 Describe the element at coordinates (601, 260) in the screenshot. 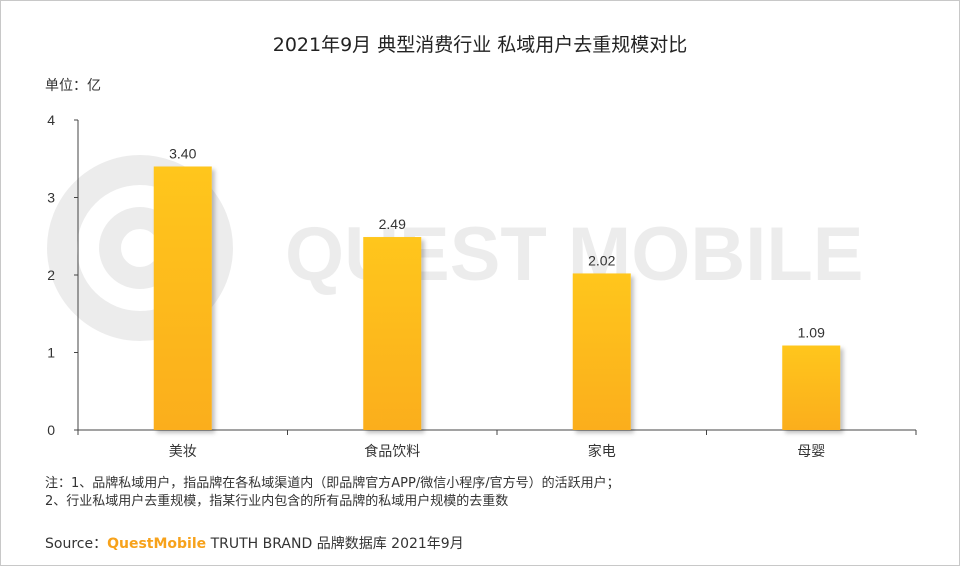

I see `value-label: 2.02` at that location.